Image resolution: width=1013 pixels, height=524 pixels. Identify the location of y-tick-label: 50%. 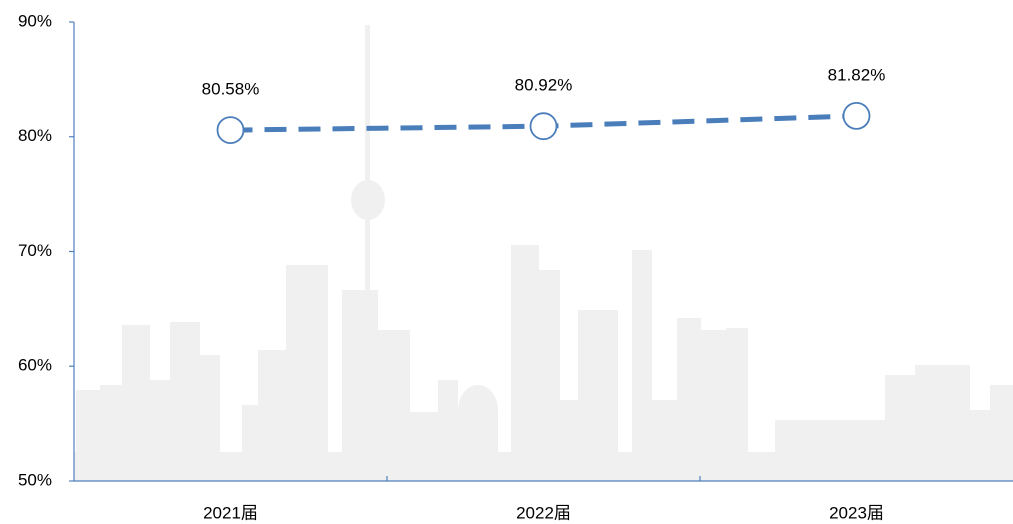
(35, 479).